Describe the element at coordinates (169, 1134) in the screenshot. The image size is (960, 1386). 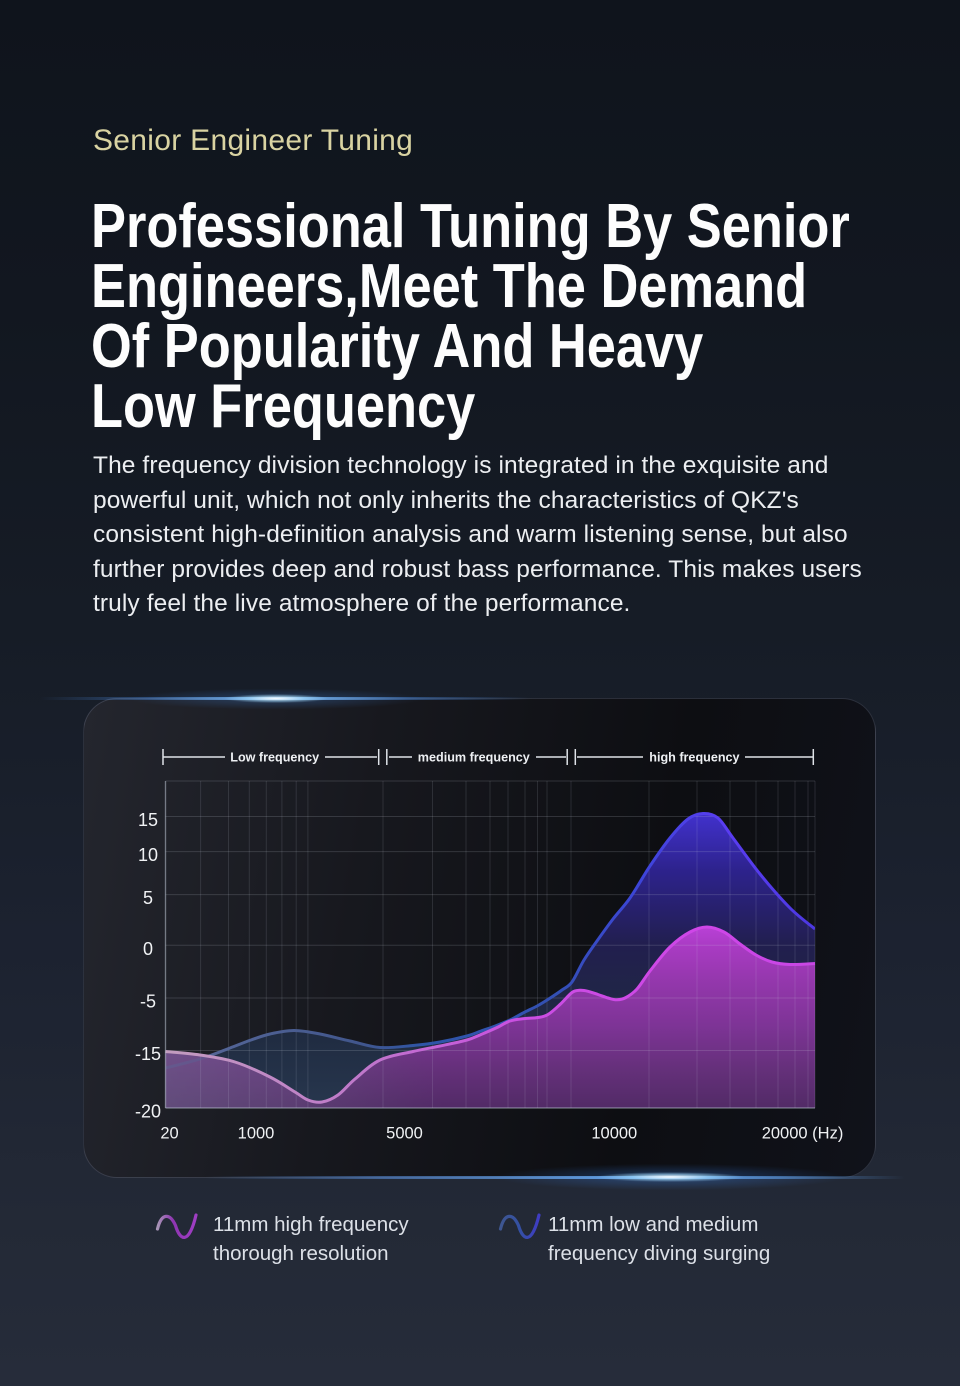
I see `svg-text: 20` at that location.